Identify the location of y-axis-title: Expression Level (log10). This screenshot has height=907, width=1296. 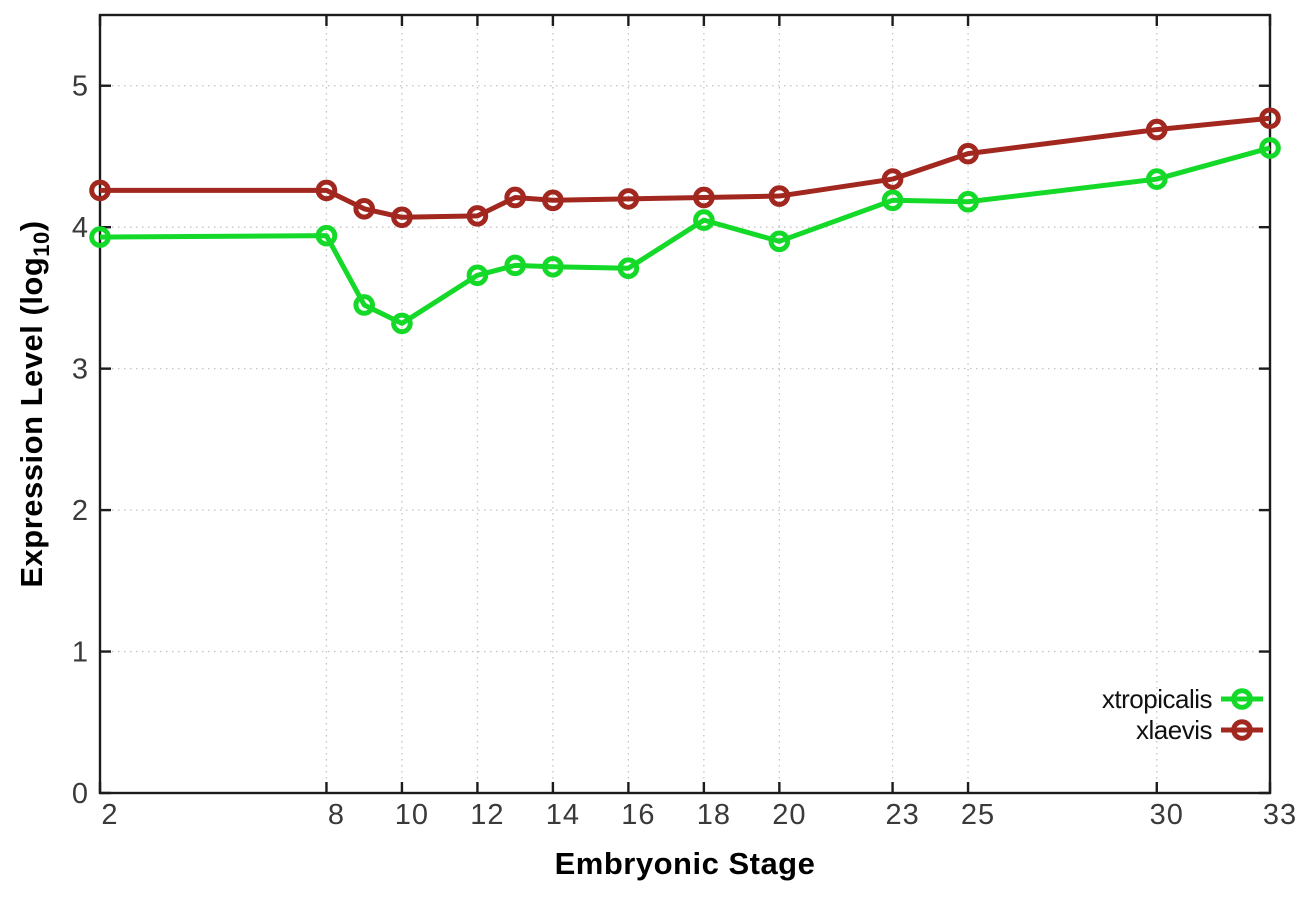
(37, 404).